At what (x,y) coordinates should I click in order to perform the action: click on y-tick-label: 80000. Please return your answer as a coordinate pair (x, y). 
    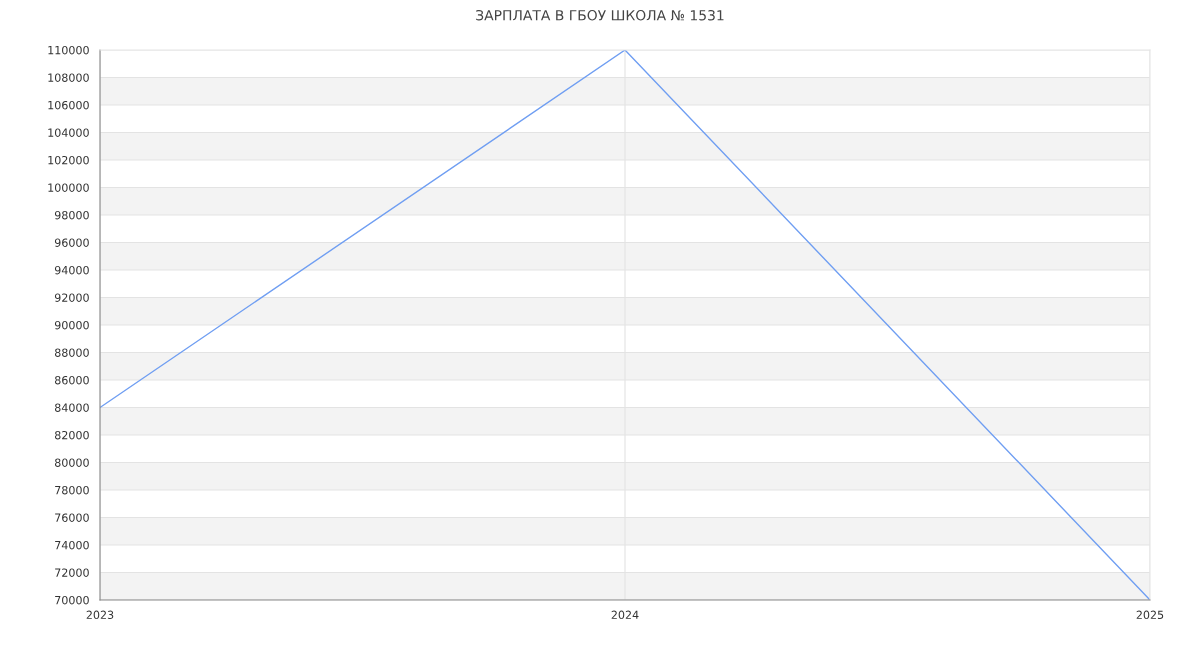
    Looking at the image, I should click on (71, 462).